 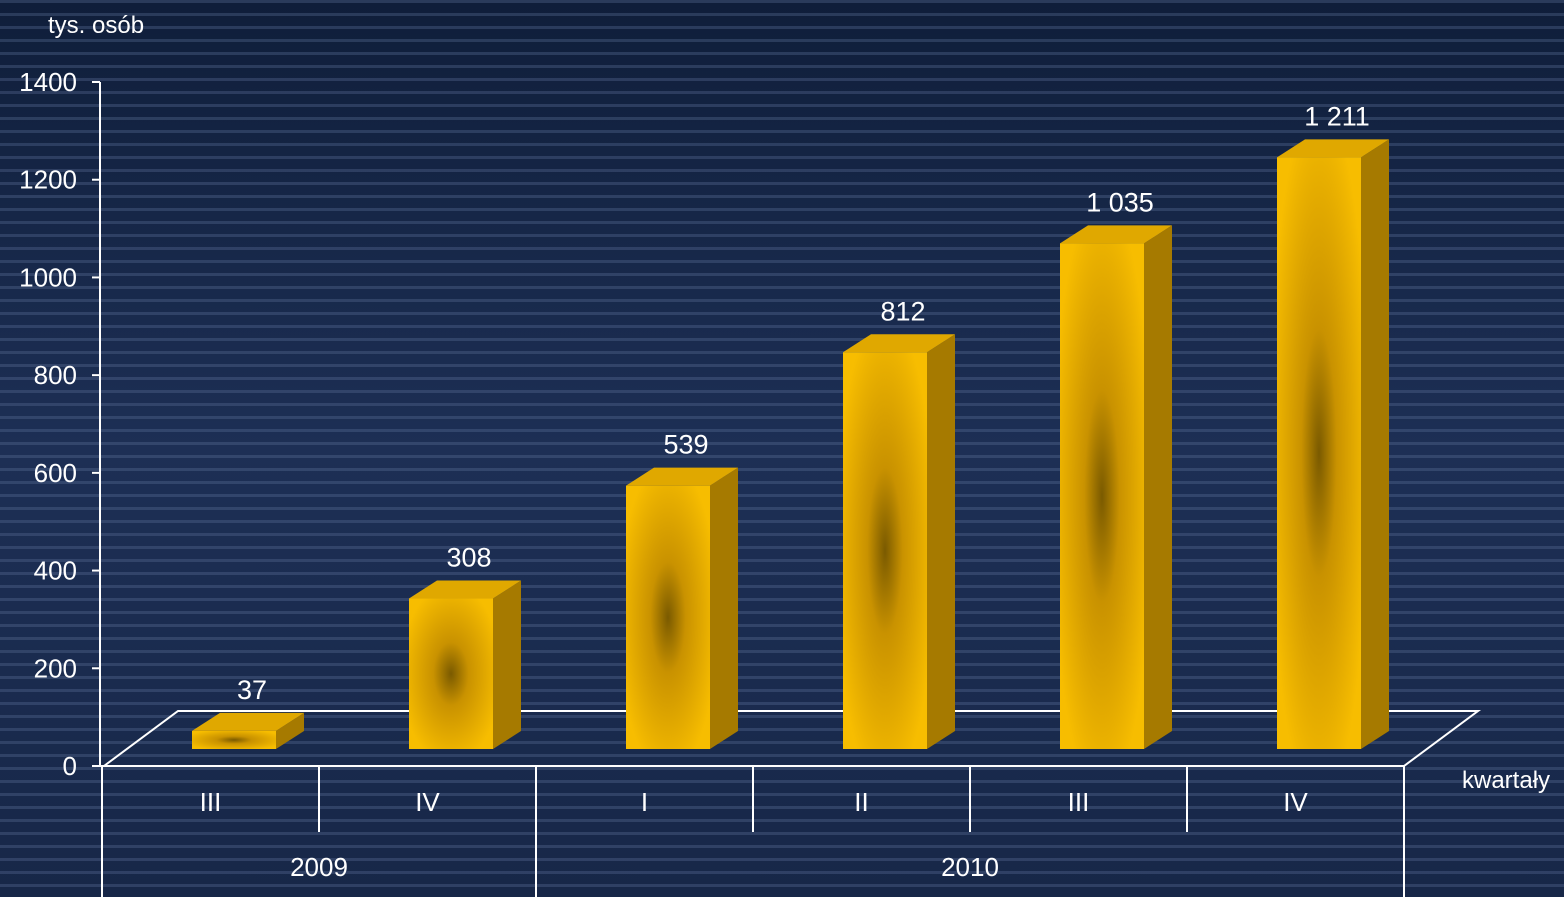 I want to click on x-tick-label: II, so click(x=861, y=802).